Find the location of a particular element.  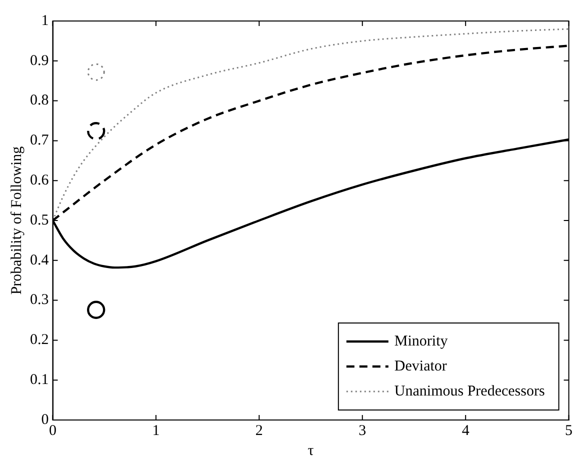

y-tick-label: 0.2 is located at coordinates (39, 340).